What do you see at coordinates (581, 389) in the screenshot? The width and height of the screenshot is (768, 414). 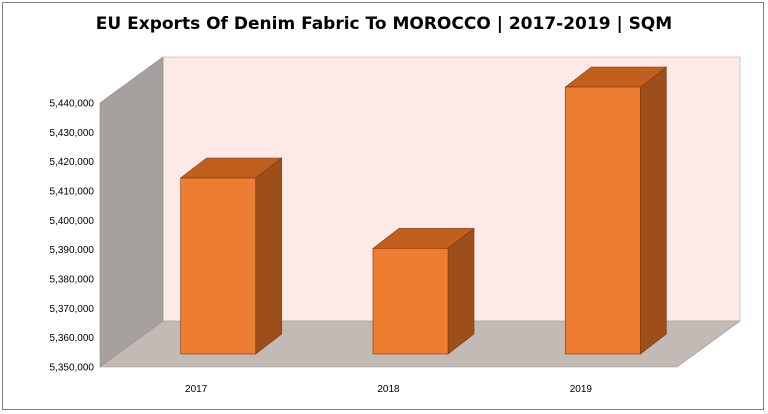 I see `x-tick-label: 2019` at bounding box center [581, 389].